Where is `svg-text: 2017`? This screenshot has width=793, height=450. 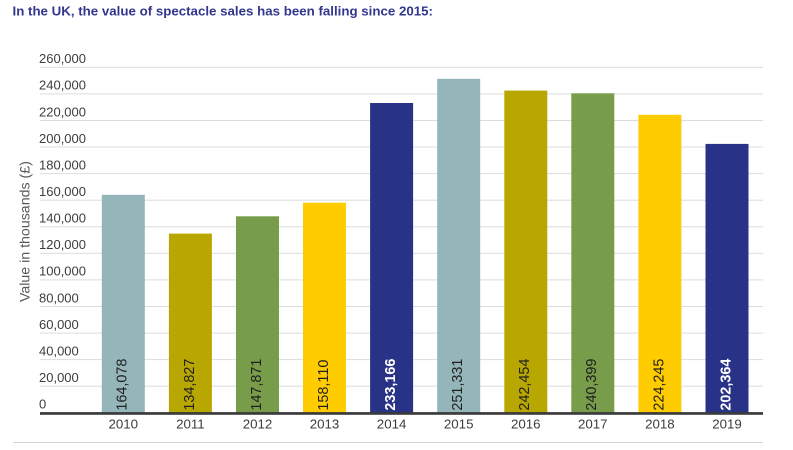
svg-text: 2017 is located at coordinates (593, 424).